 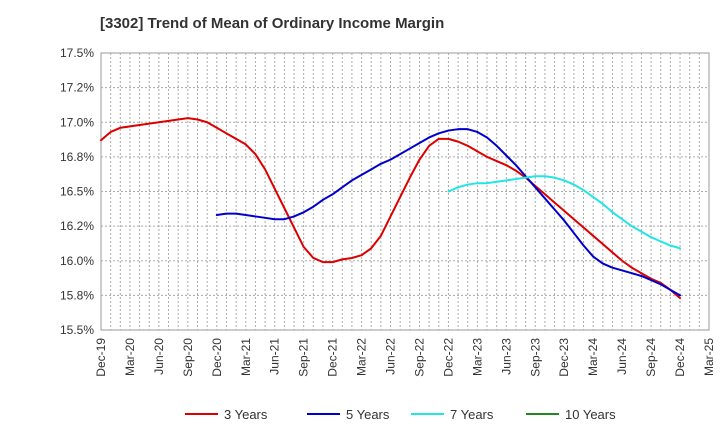 I want to click on legend-item: 5 Years, so click(x=348, y=414).